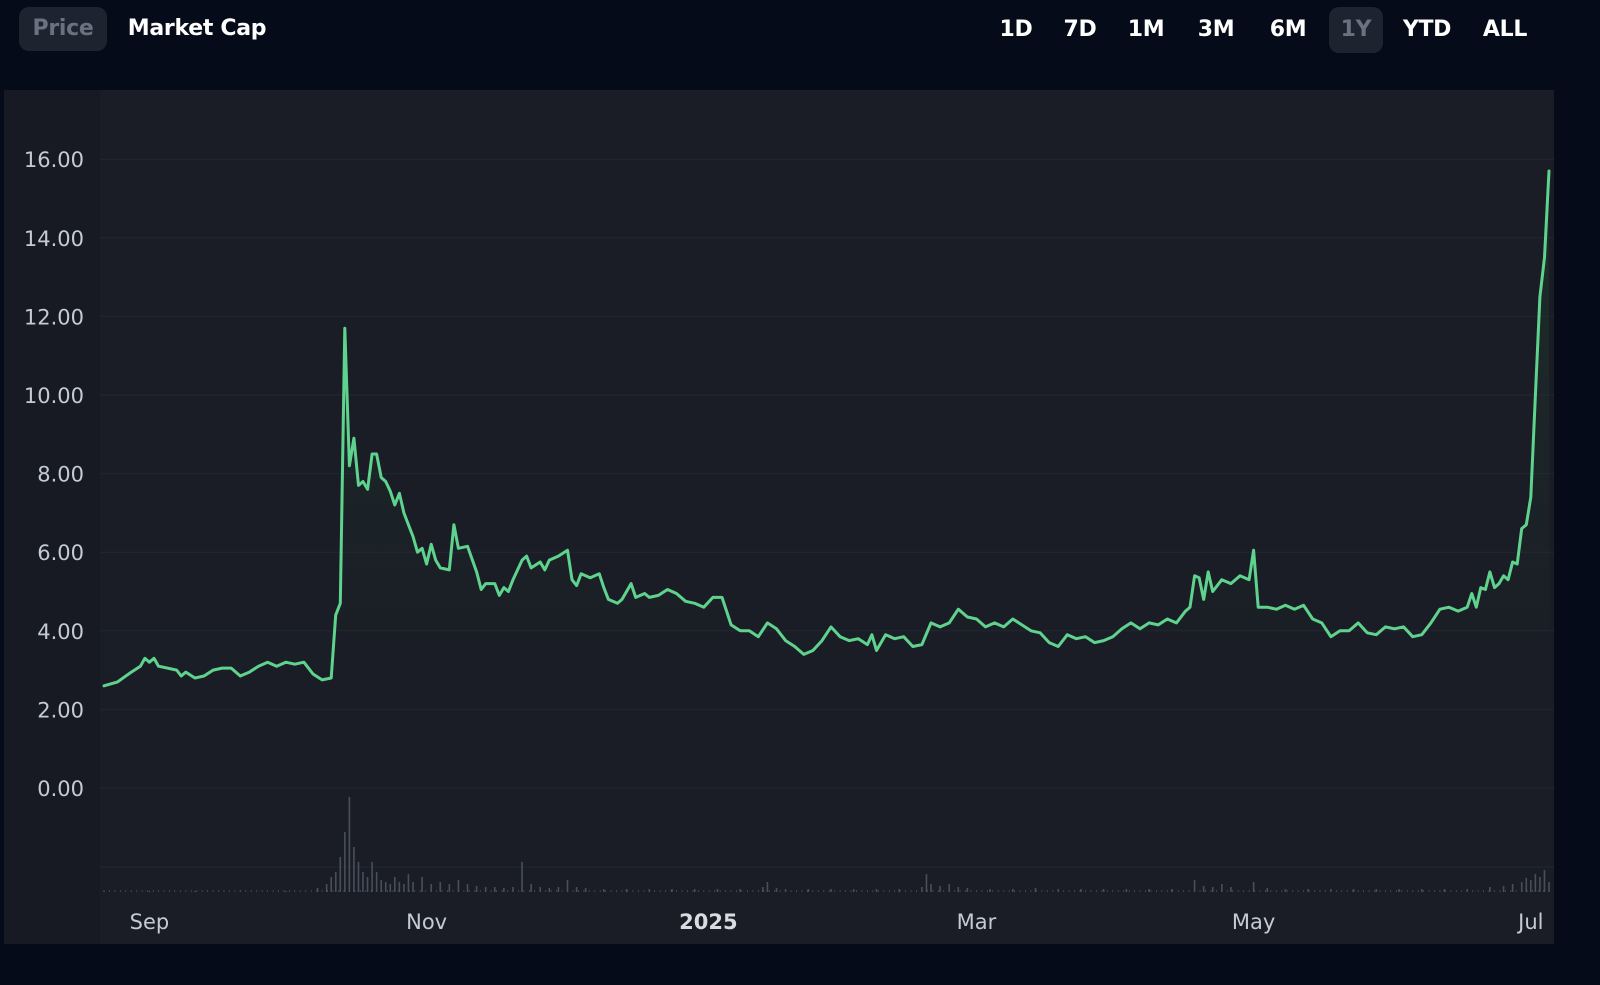 The image size is (1600, 985). What do you see at coordinates (1288, 29) in the screenshot?
I see `range-6m: 6M` at bounding box center [1288, 29].